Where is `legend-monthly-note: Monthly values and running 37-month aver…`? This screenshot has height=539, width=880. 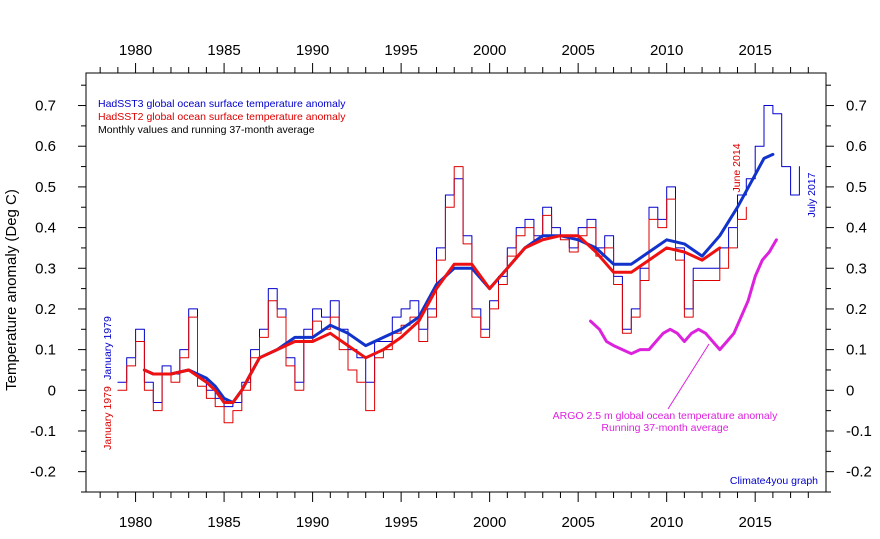 legend-monthly-note: Monthly values and running 37-month aver… is located at coordinates (206, 130).